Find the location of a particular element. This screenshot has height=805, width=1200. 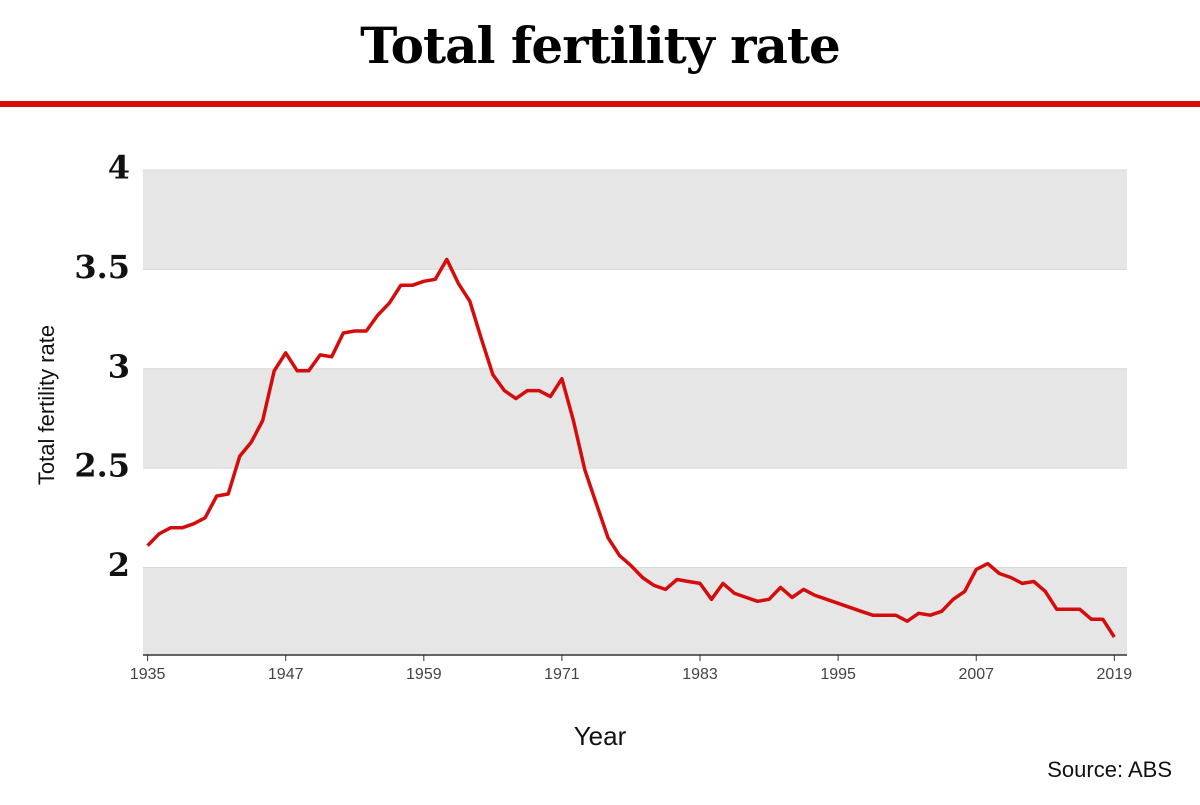

title-rule is located at coordinates (600, 104).